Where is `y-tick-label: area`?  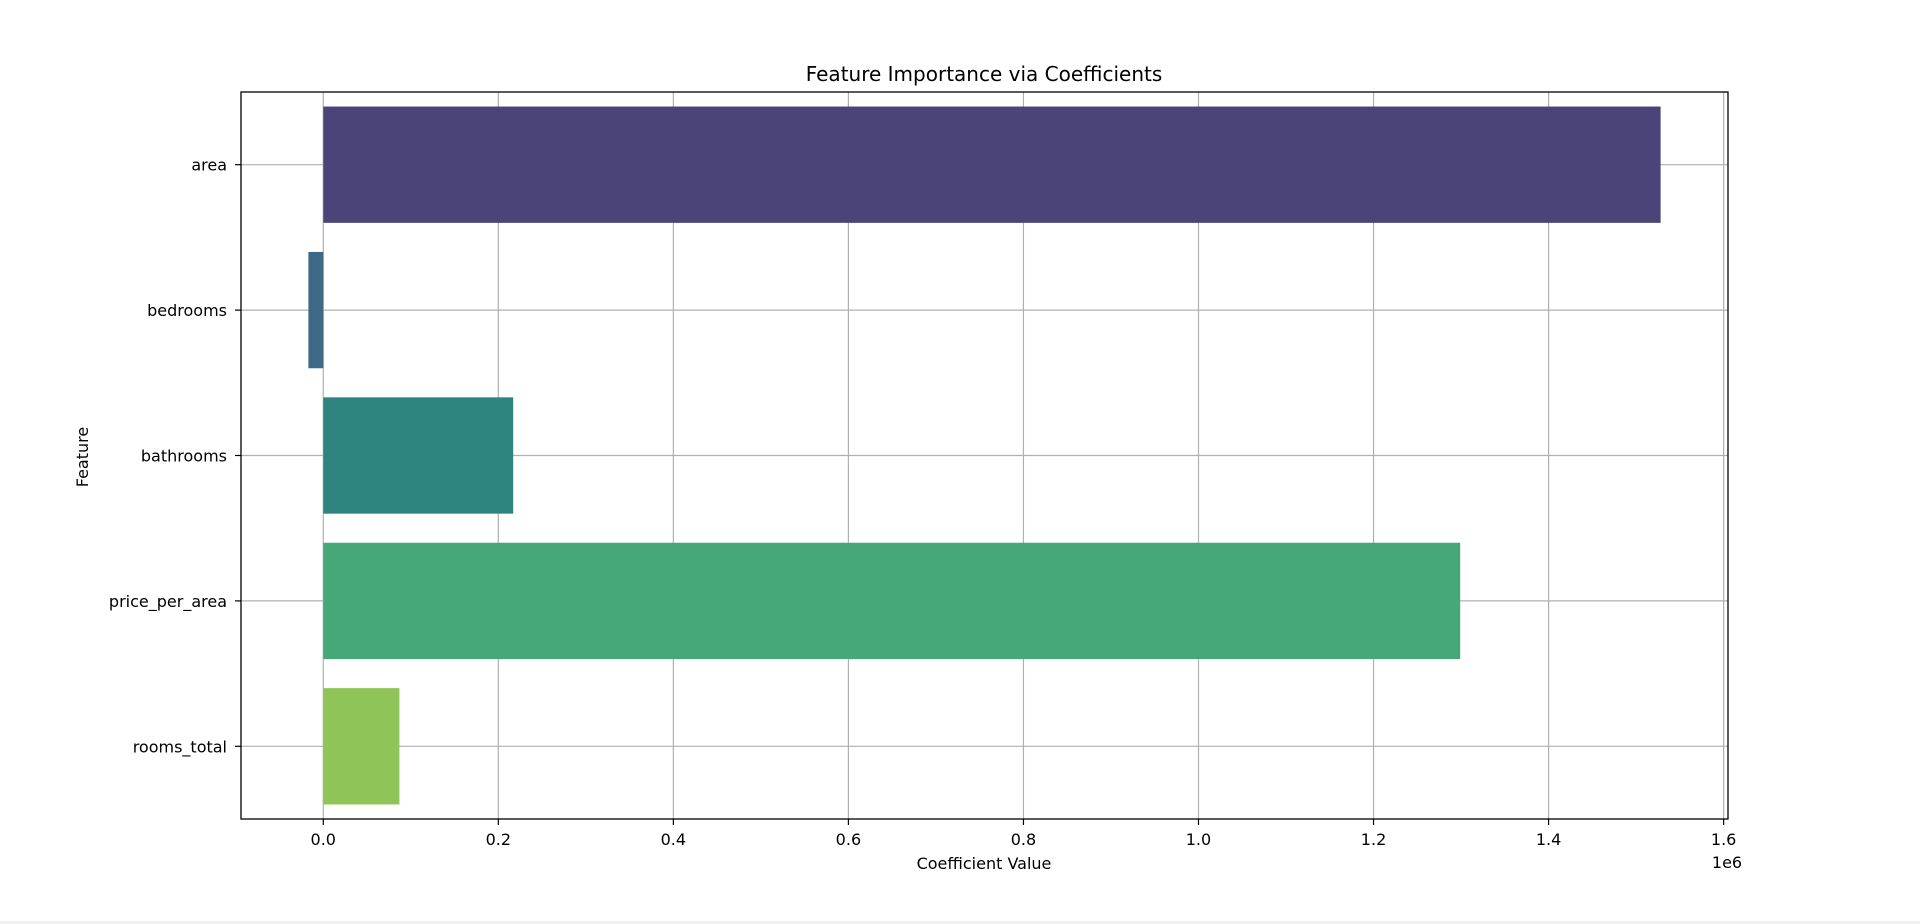 y-tick-label: area is located at coordinates (209, 165).